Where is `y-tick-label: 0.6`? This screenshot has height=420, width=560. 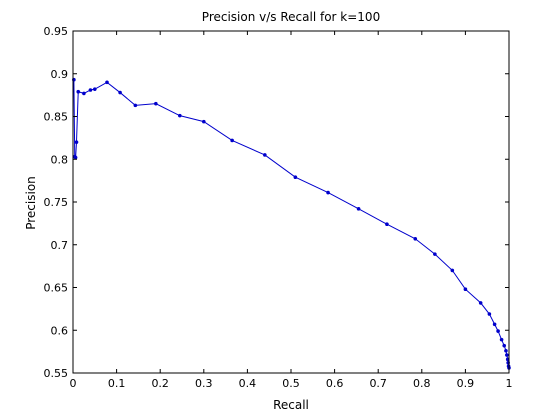
y-tick-label: 0.6 is located at coordinates (60, 330).